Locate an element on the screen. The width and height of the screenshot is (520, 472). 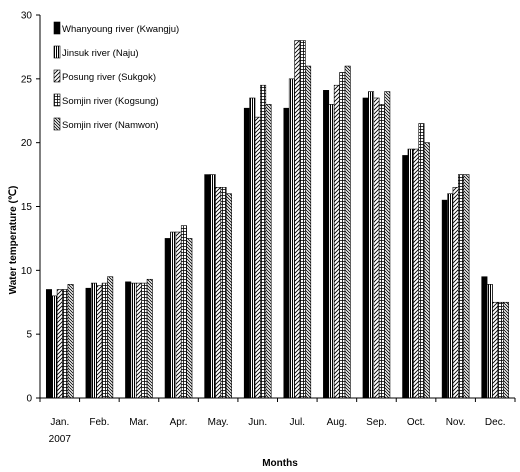
y-tick-label: 30 is located at coordinates (27, 16).